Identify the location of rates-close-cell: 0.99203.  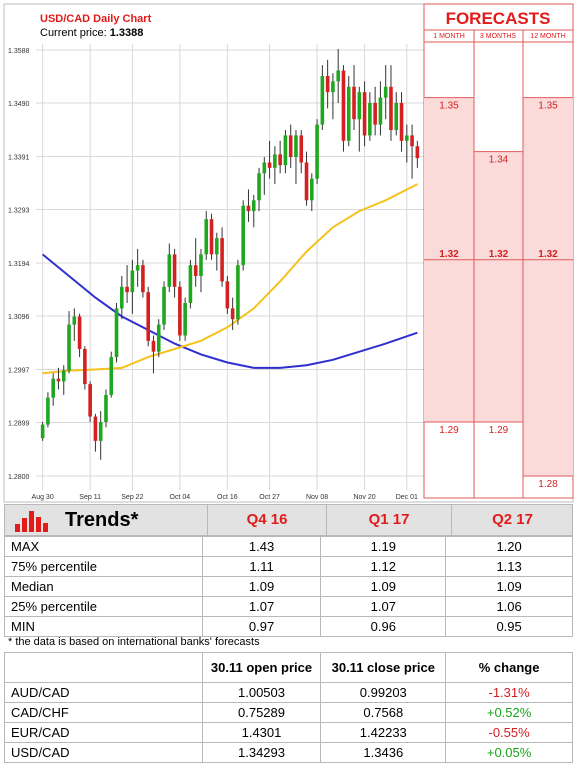
(383, 692).